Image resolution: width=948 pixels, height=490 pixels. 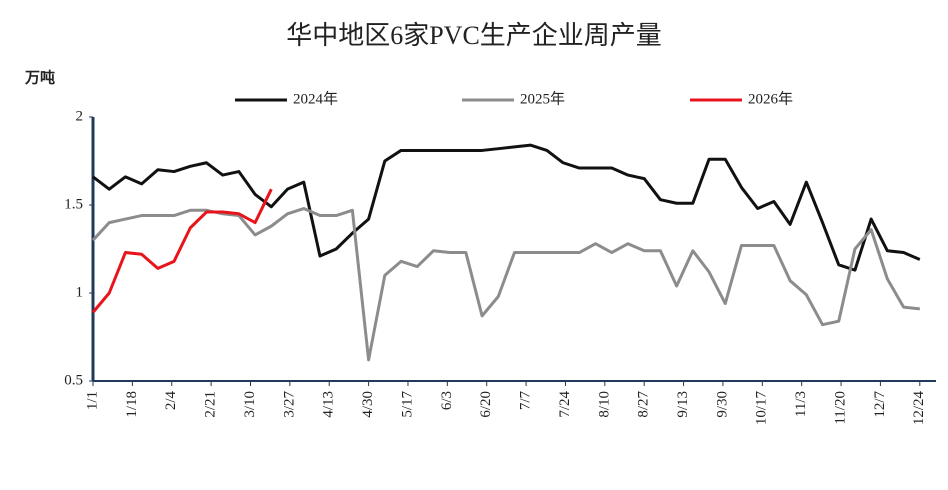 What do you see at coordinates (565, 404) in the screenshot?
I see `x-tick-label: 7/24` at bounding box center [565, 404].